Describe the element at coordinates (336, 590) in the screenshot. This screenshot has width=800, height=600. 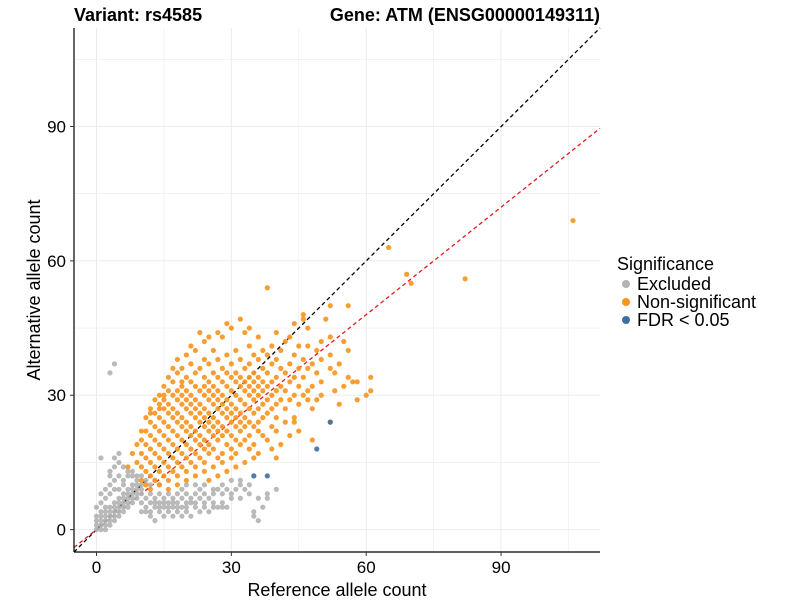
I see `x-axis-title: Reference allele count` at that location.